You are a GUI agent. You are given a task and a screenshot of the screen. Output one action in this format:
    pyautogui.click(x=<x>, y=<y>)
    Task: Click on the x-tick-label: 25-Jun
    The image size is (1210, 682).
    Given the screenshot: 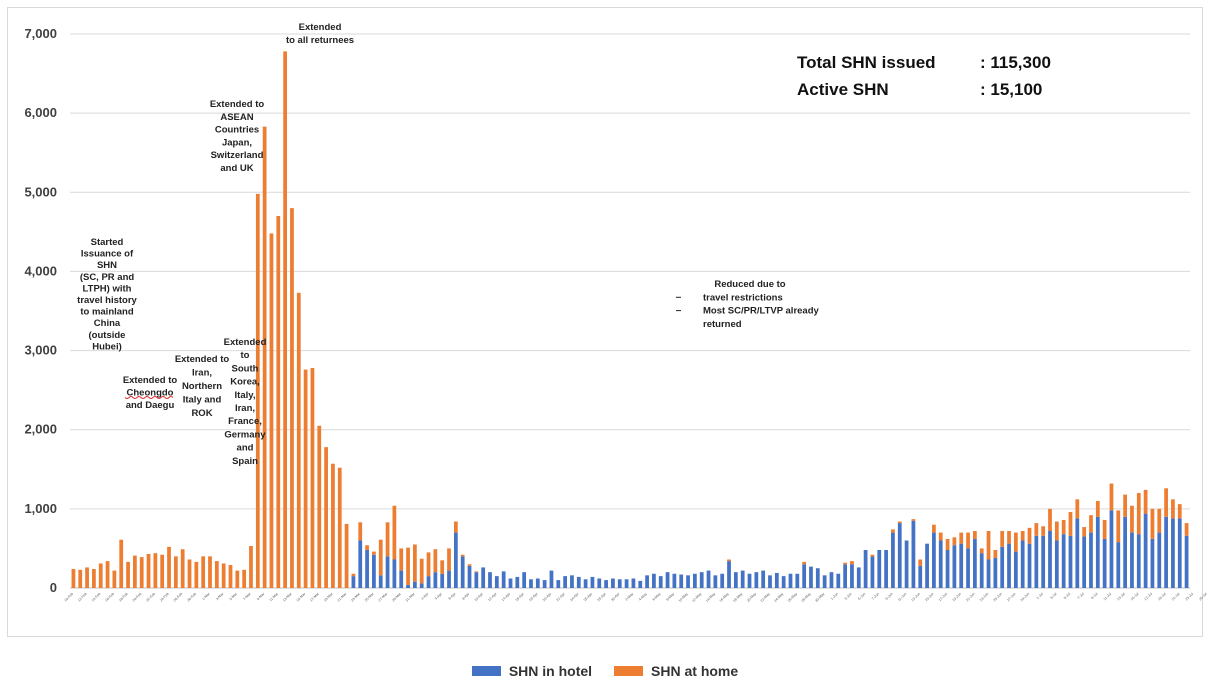 What is the action you would take?
    pyautogui.click(x=998, y=597)
    